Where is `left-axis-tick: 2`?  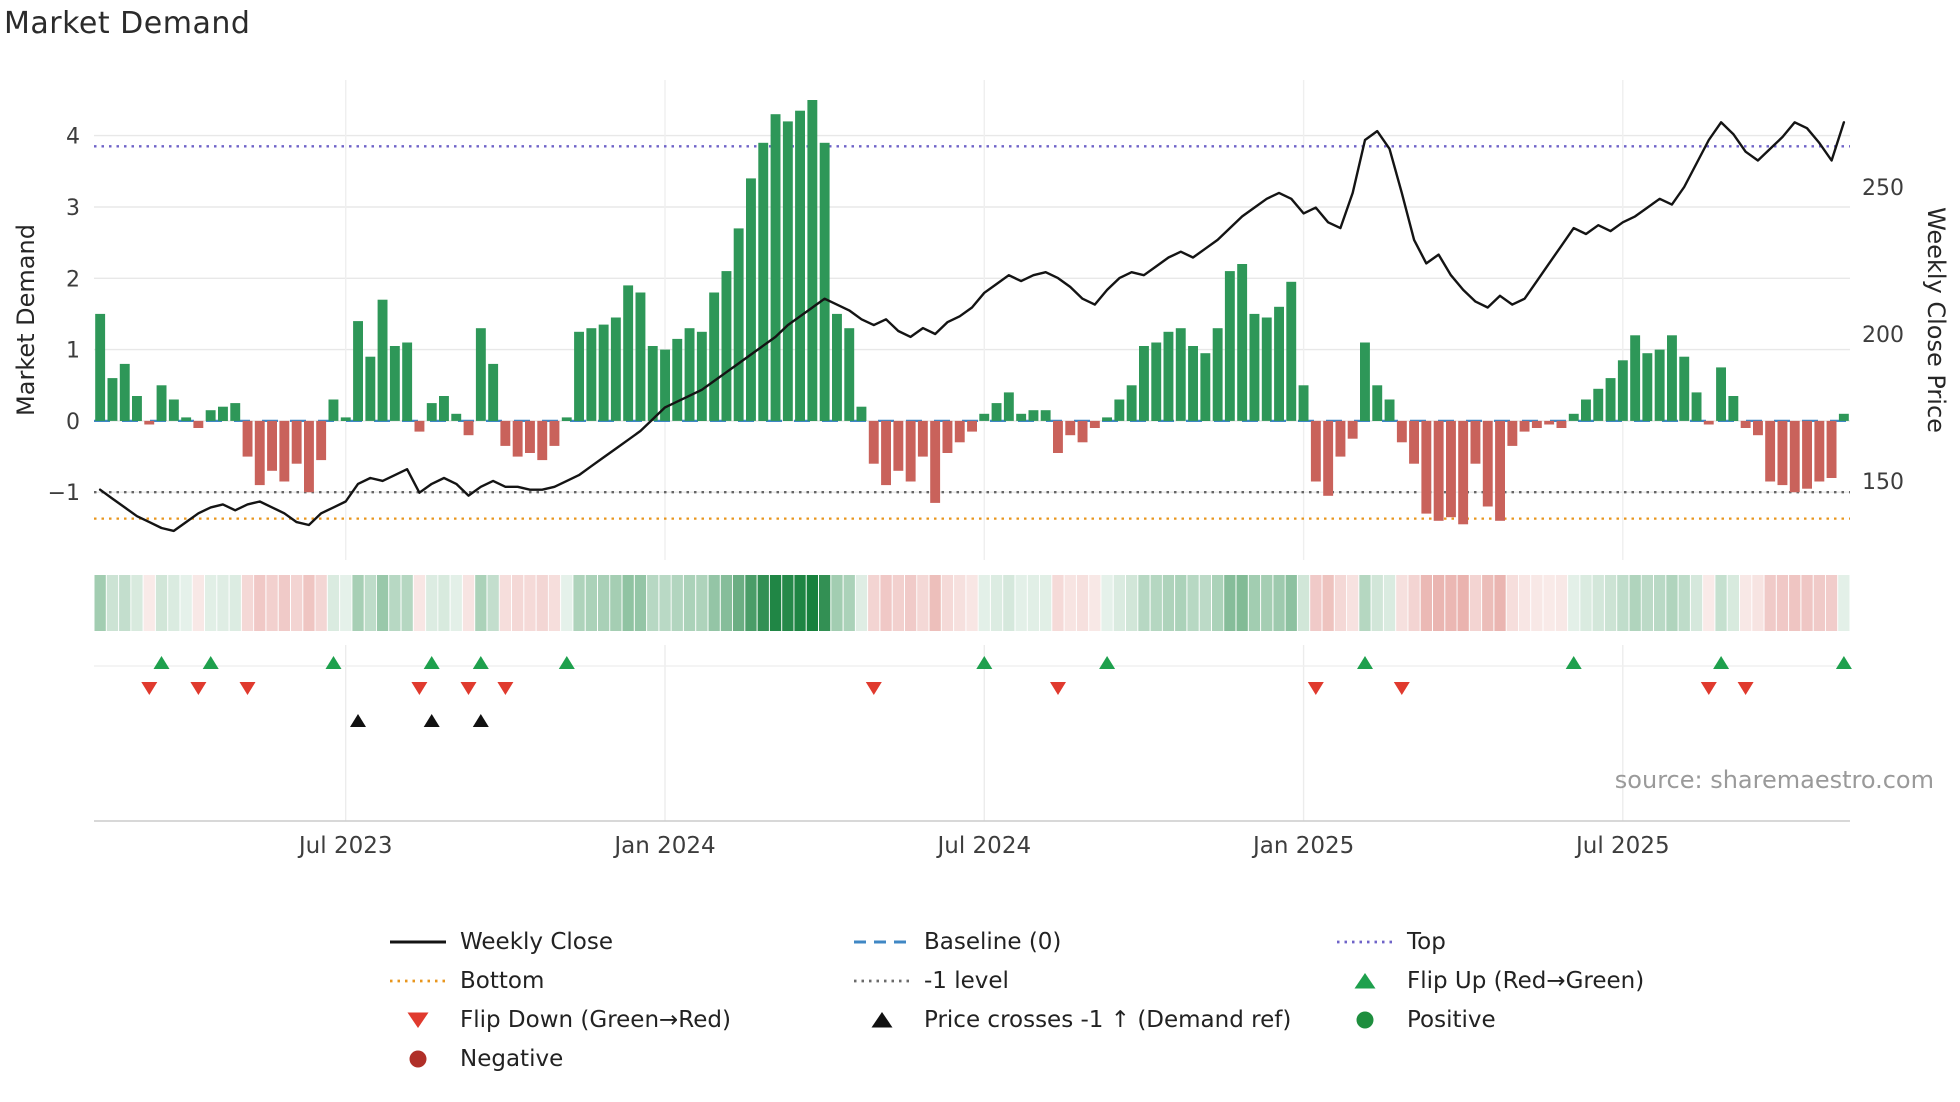
left-axis-tick: 2 is located at coordinates (73, 279).